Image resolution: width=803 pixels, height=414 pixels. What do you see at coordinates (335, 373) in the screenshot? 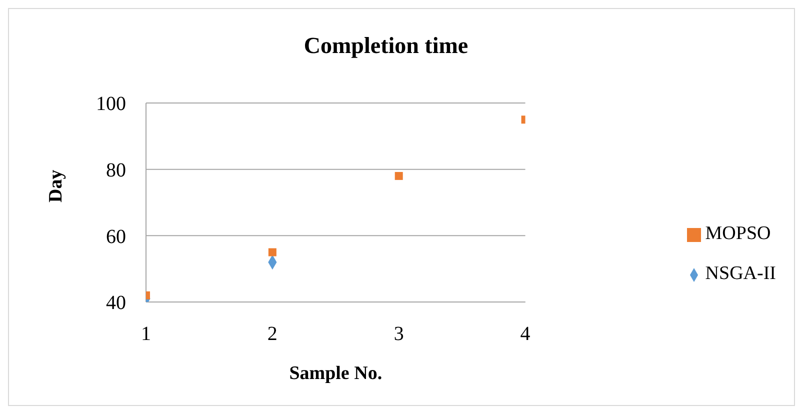
I see `x-axis-title: Sample No.` at bounding box center [335, 373].